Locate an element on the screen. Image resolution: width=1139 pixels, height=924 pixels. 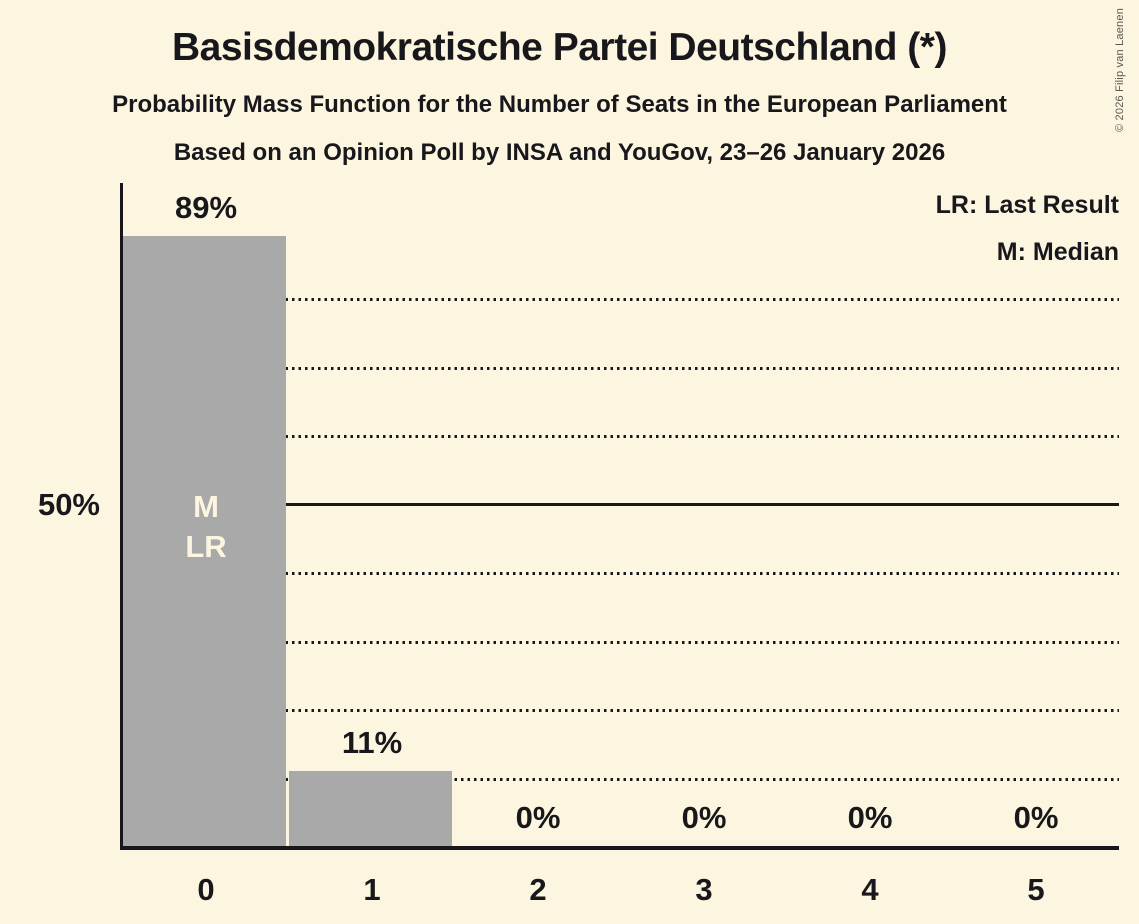
copyright-notice: © 2026 Filip van Laenen is located at coordinates (1120, 69).